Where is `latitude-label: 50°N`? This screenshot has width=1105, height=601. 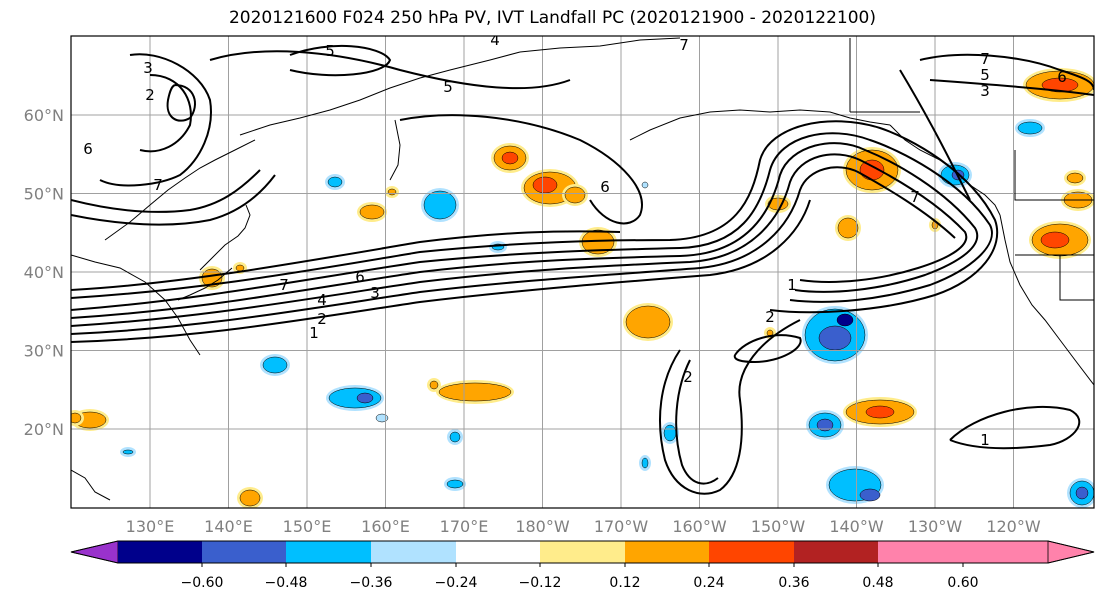
latitude-label: 50°N is located at coordinates (44, 194).